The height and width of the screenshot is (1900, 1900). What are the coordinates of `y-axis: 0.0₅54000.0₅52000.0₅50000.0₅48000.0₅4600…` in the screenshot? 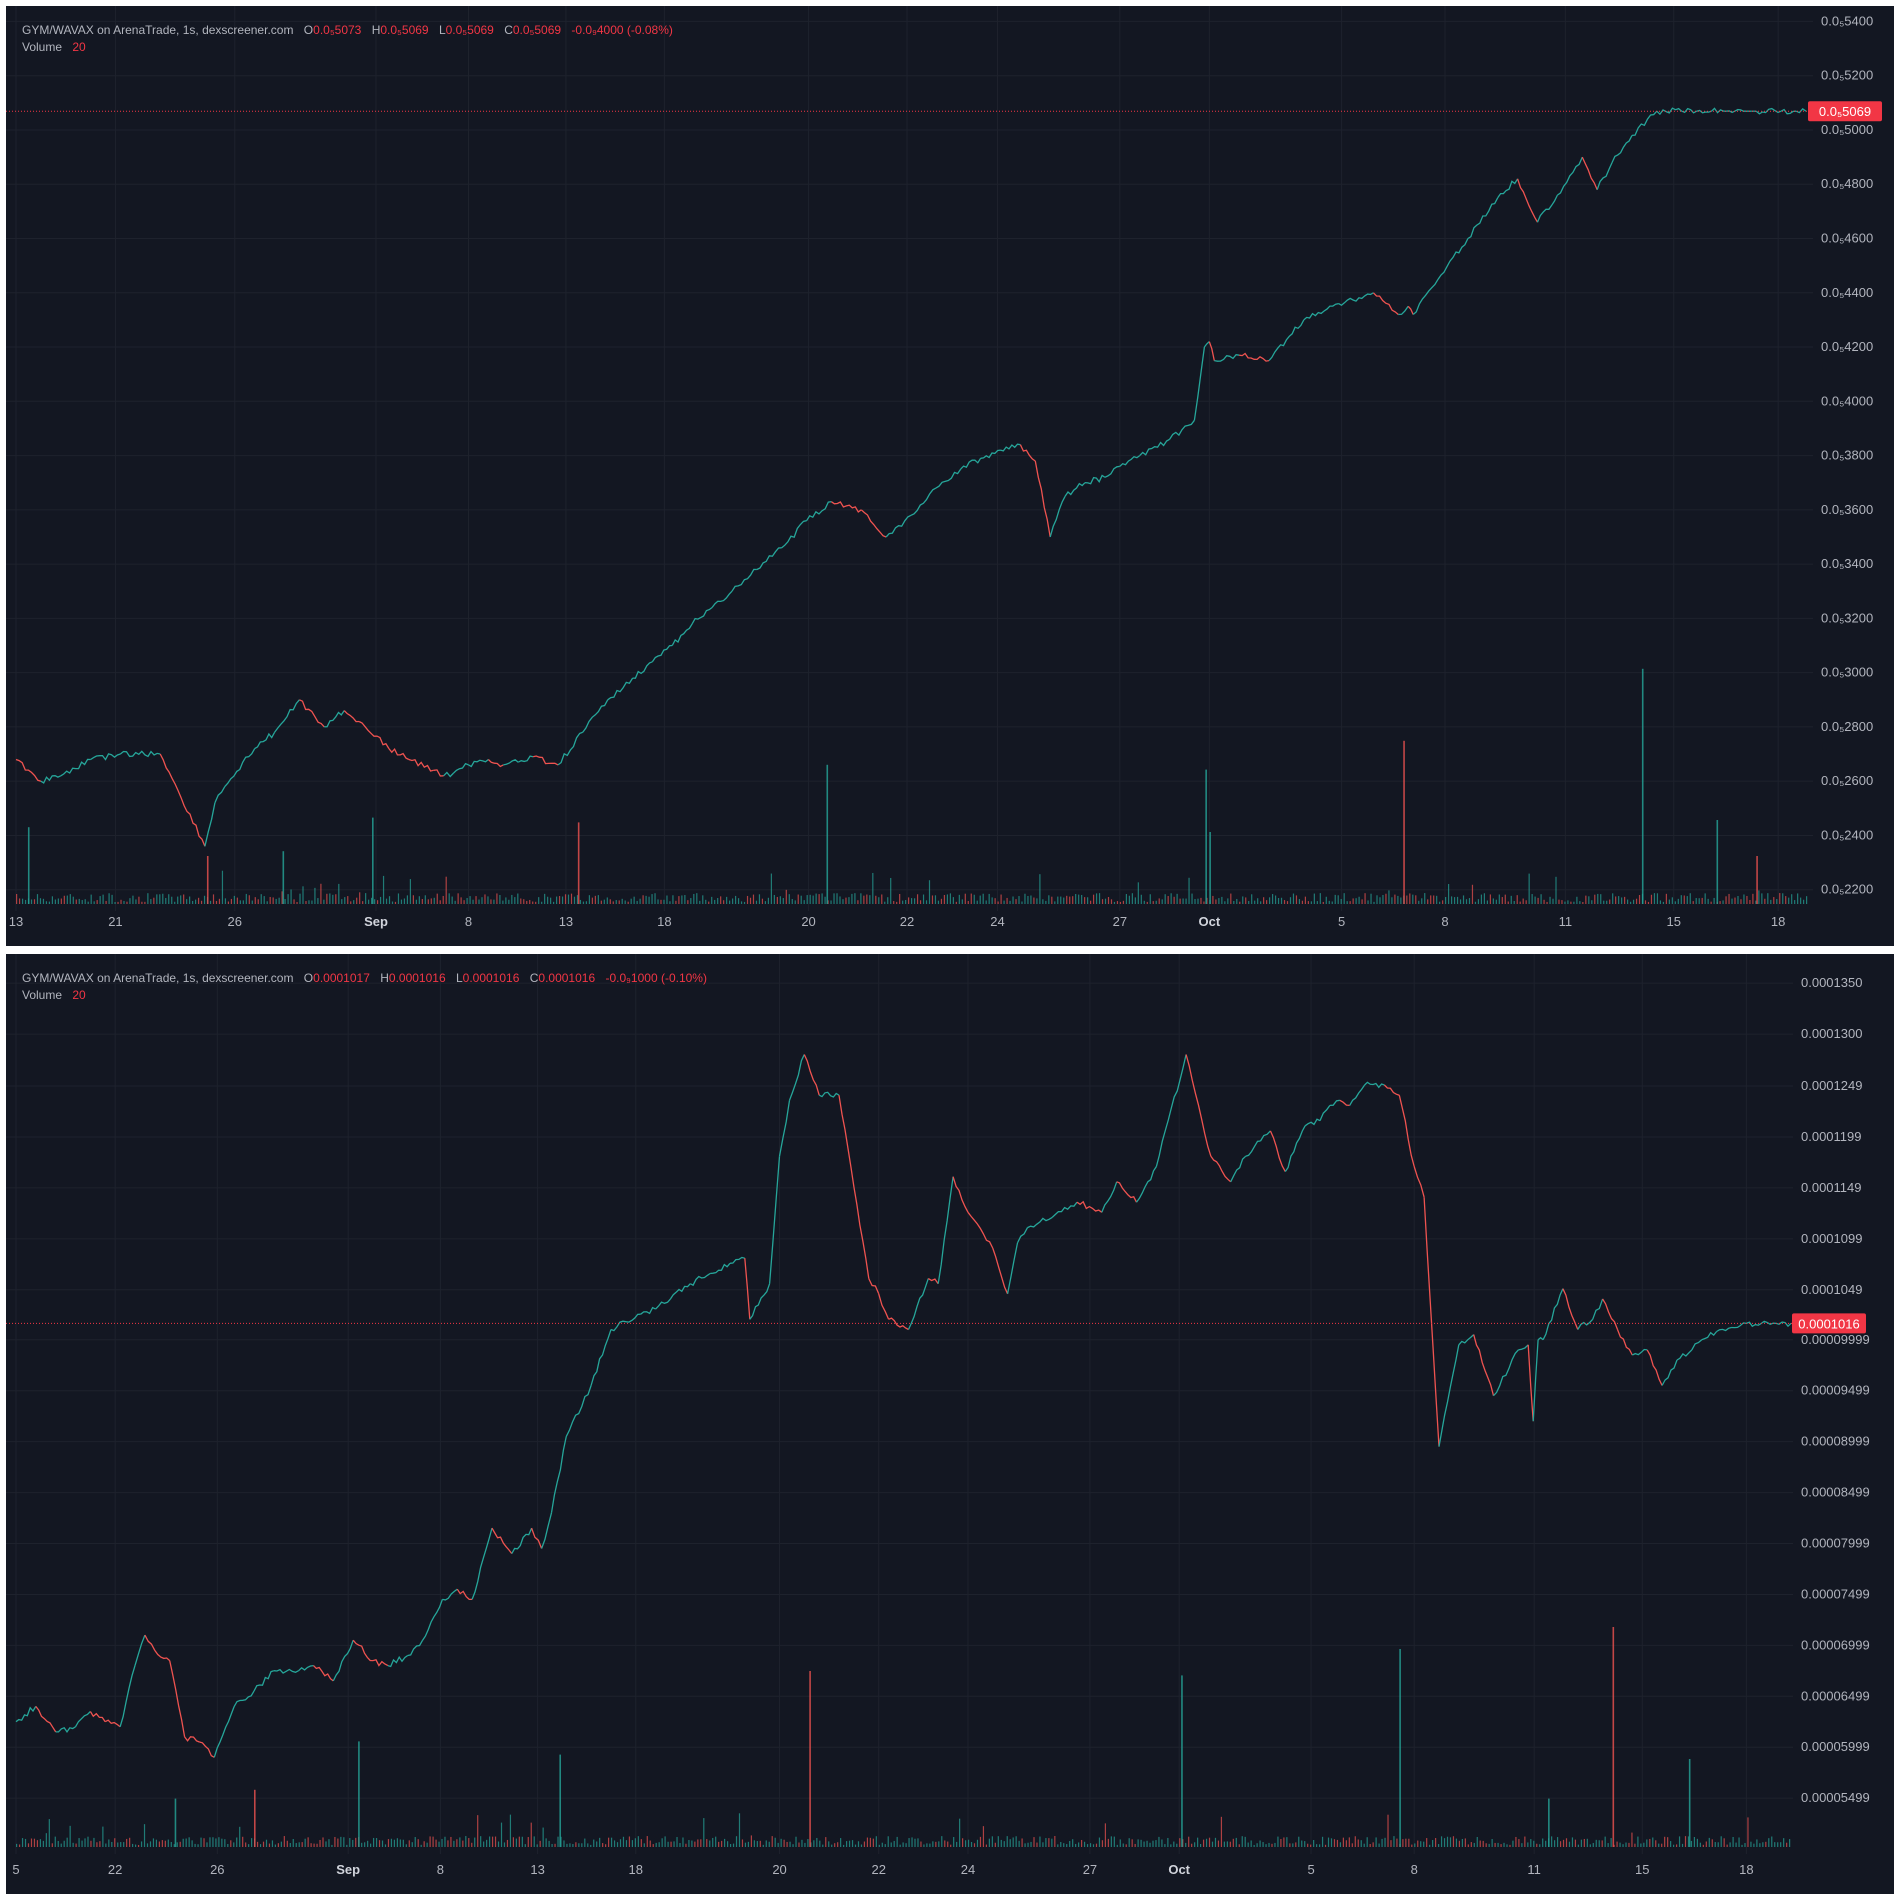 It's located at (1847, 454).